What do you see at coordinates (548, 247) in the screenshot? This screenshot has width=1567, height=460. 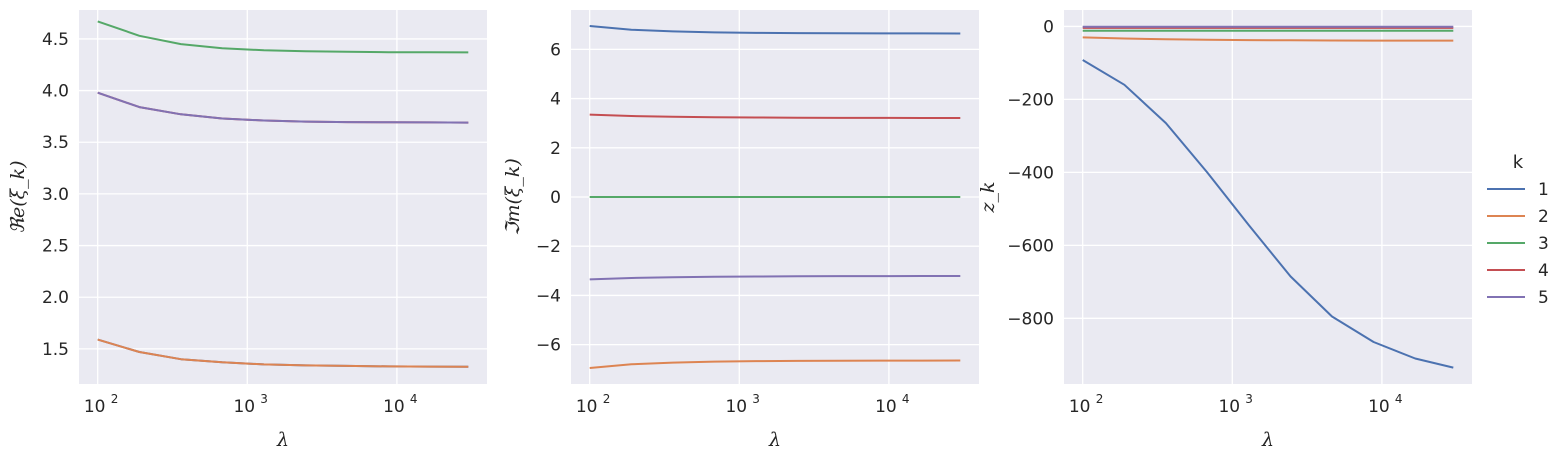 I see `y-tick-label: −2` at bounding box center [548, 247].